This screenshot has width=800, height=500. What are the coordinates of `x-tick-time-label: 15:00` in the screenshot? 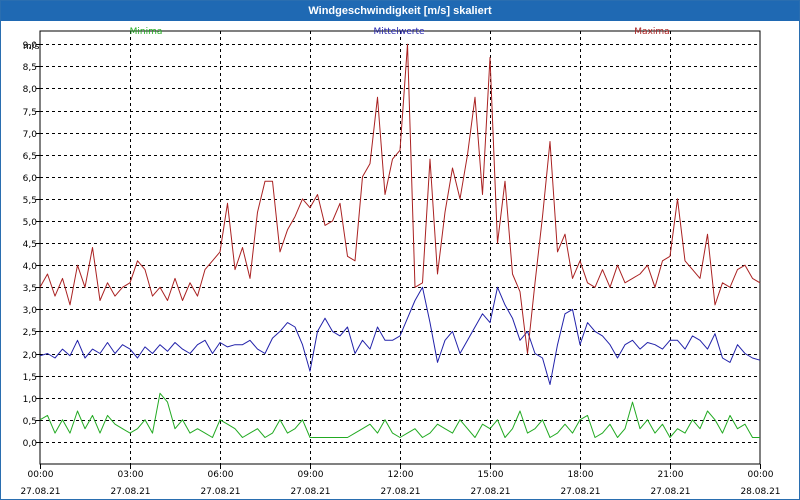 It's located at (491, 475).